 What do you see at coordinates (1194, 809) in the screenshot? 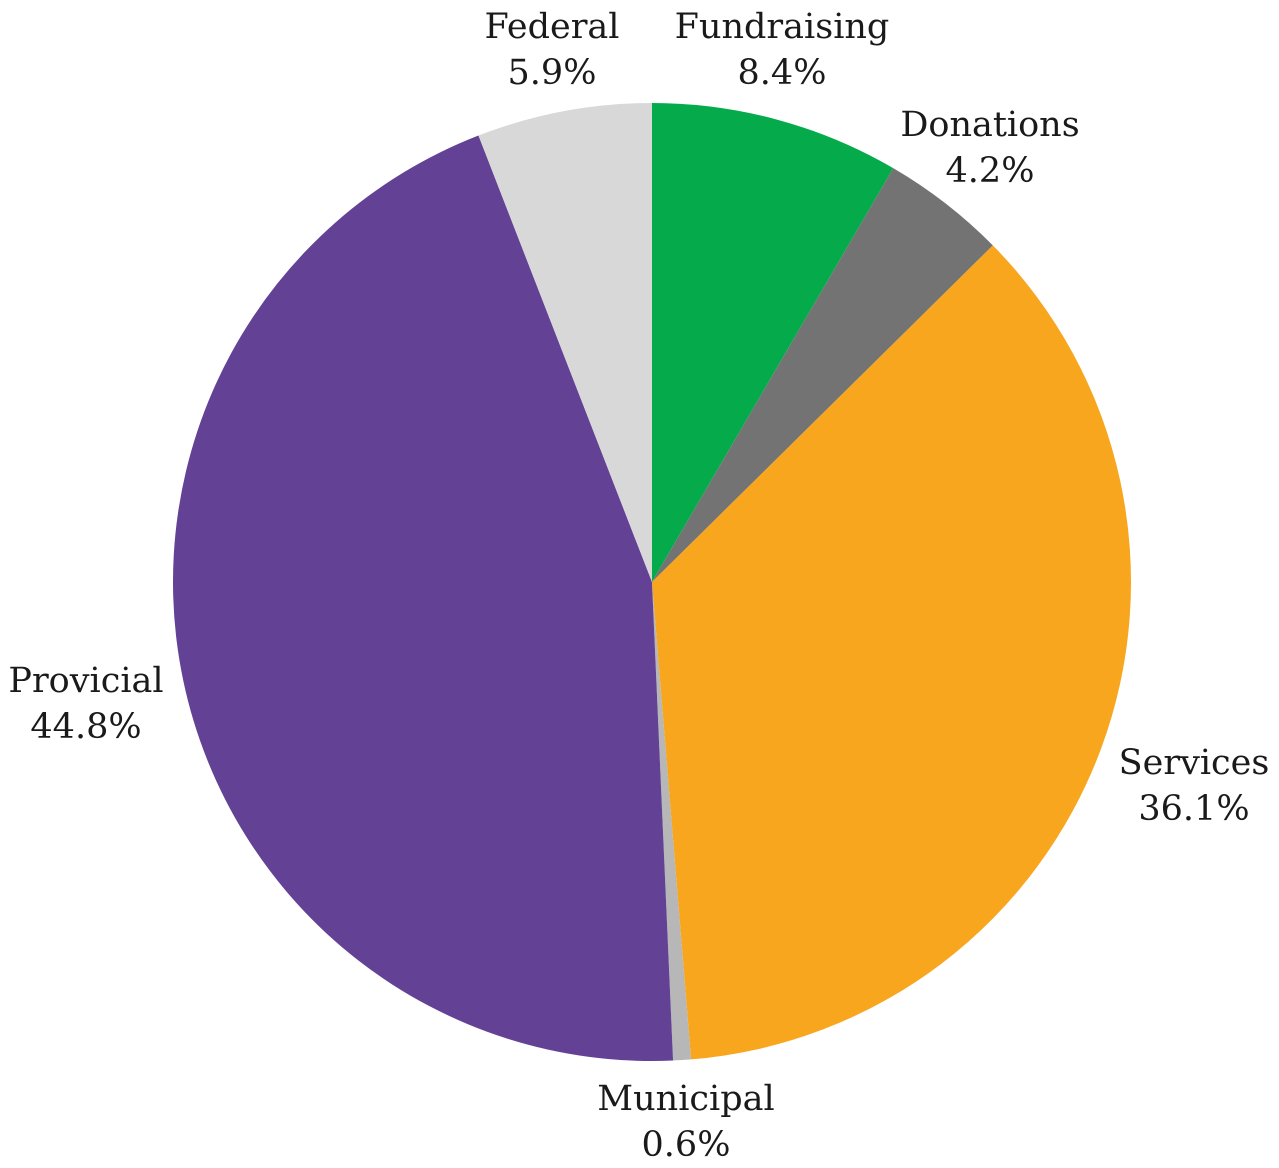
I see `label-services-value: 36.1%` at bounding box center [1194, 809].